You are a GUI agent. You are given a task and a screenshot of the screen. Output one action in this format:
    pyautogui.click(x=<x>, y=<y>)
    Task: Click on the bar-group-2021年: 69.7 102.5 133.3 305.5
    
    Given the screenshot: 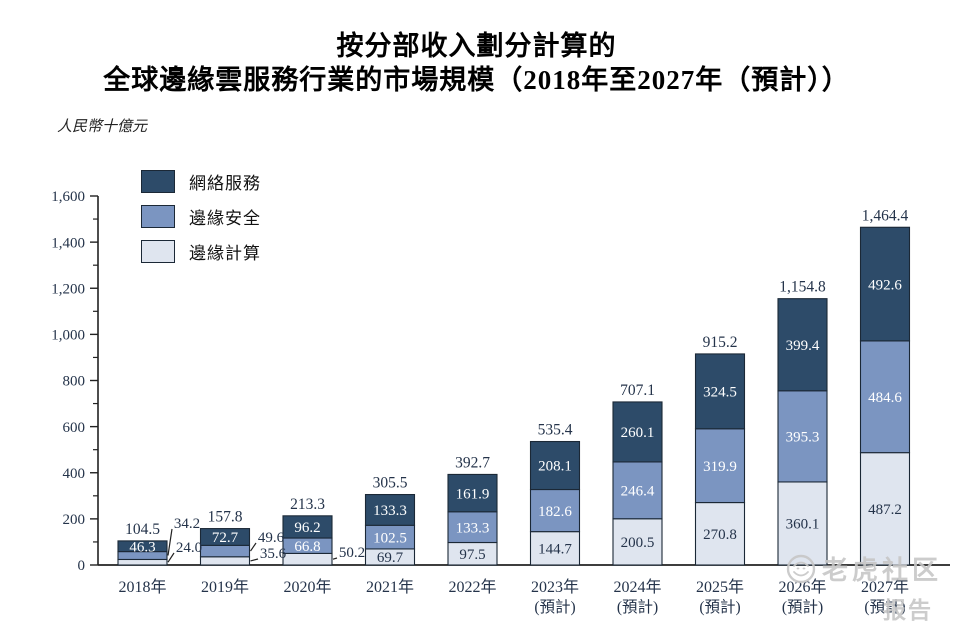 What is the action you would take?
    pyautogui.click(x=390, y=520)
    